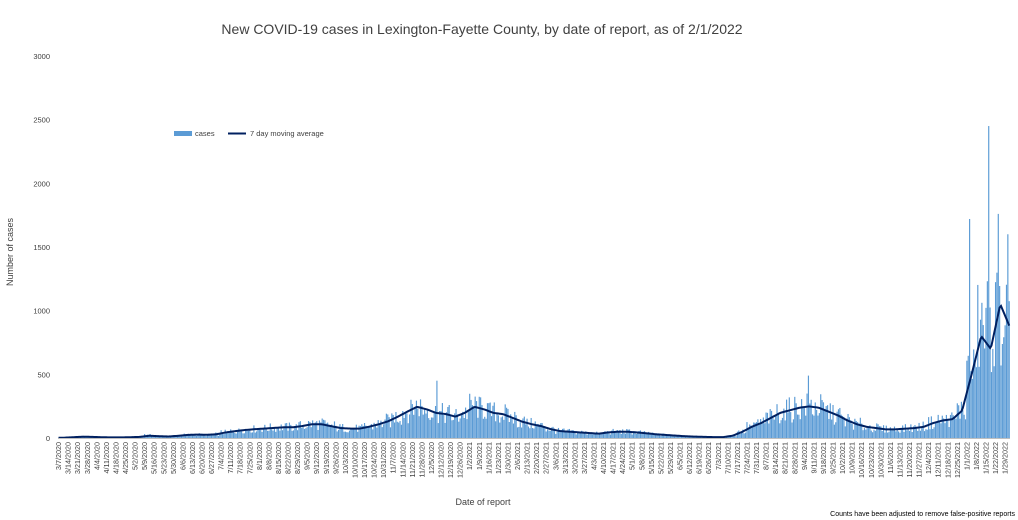  I want to click on x-tick-label: 11/27/2021, so click(919, 459).